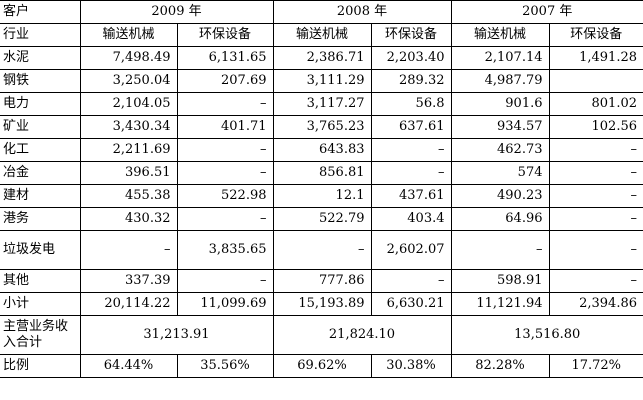 The width and height of the screenshot is (643, 400). I want to click on value-cell: 522.79, so click(322, 219).